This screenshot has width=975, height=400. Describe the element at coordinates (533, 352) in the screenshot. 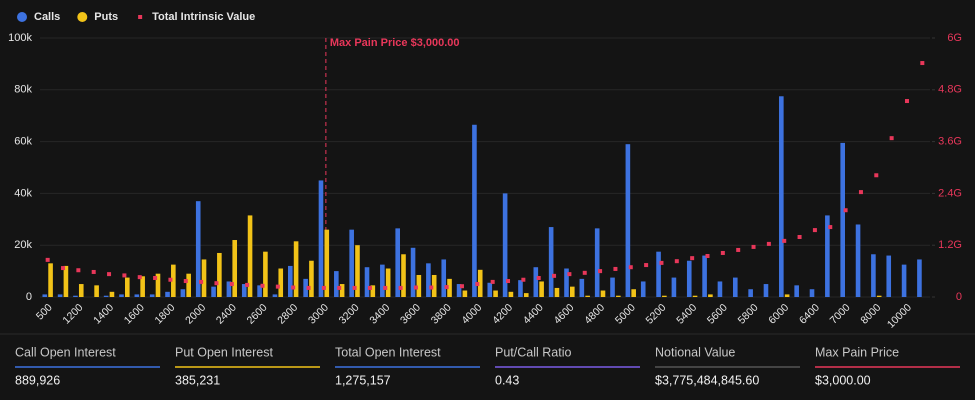

I see `stat-label: Put/Call Ratio` at that location.